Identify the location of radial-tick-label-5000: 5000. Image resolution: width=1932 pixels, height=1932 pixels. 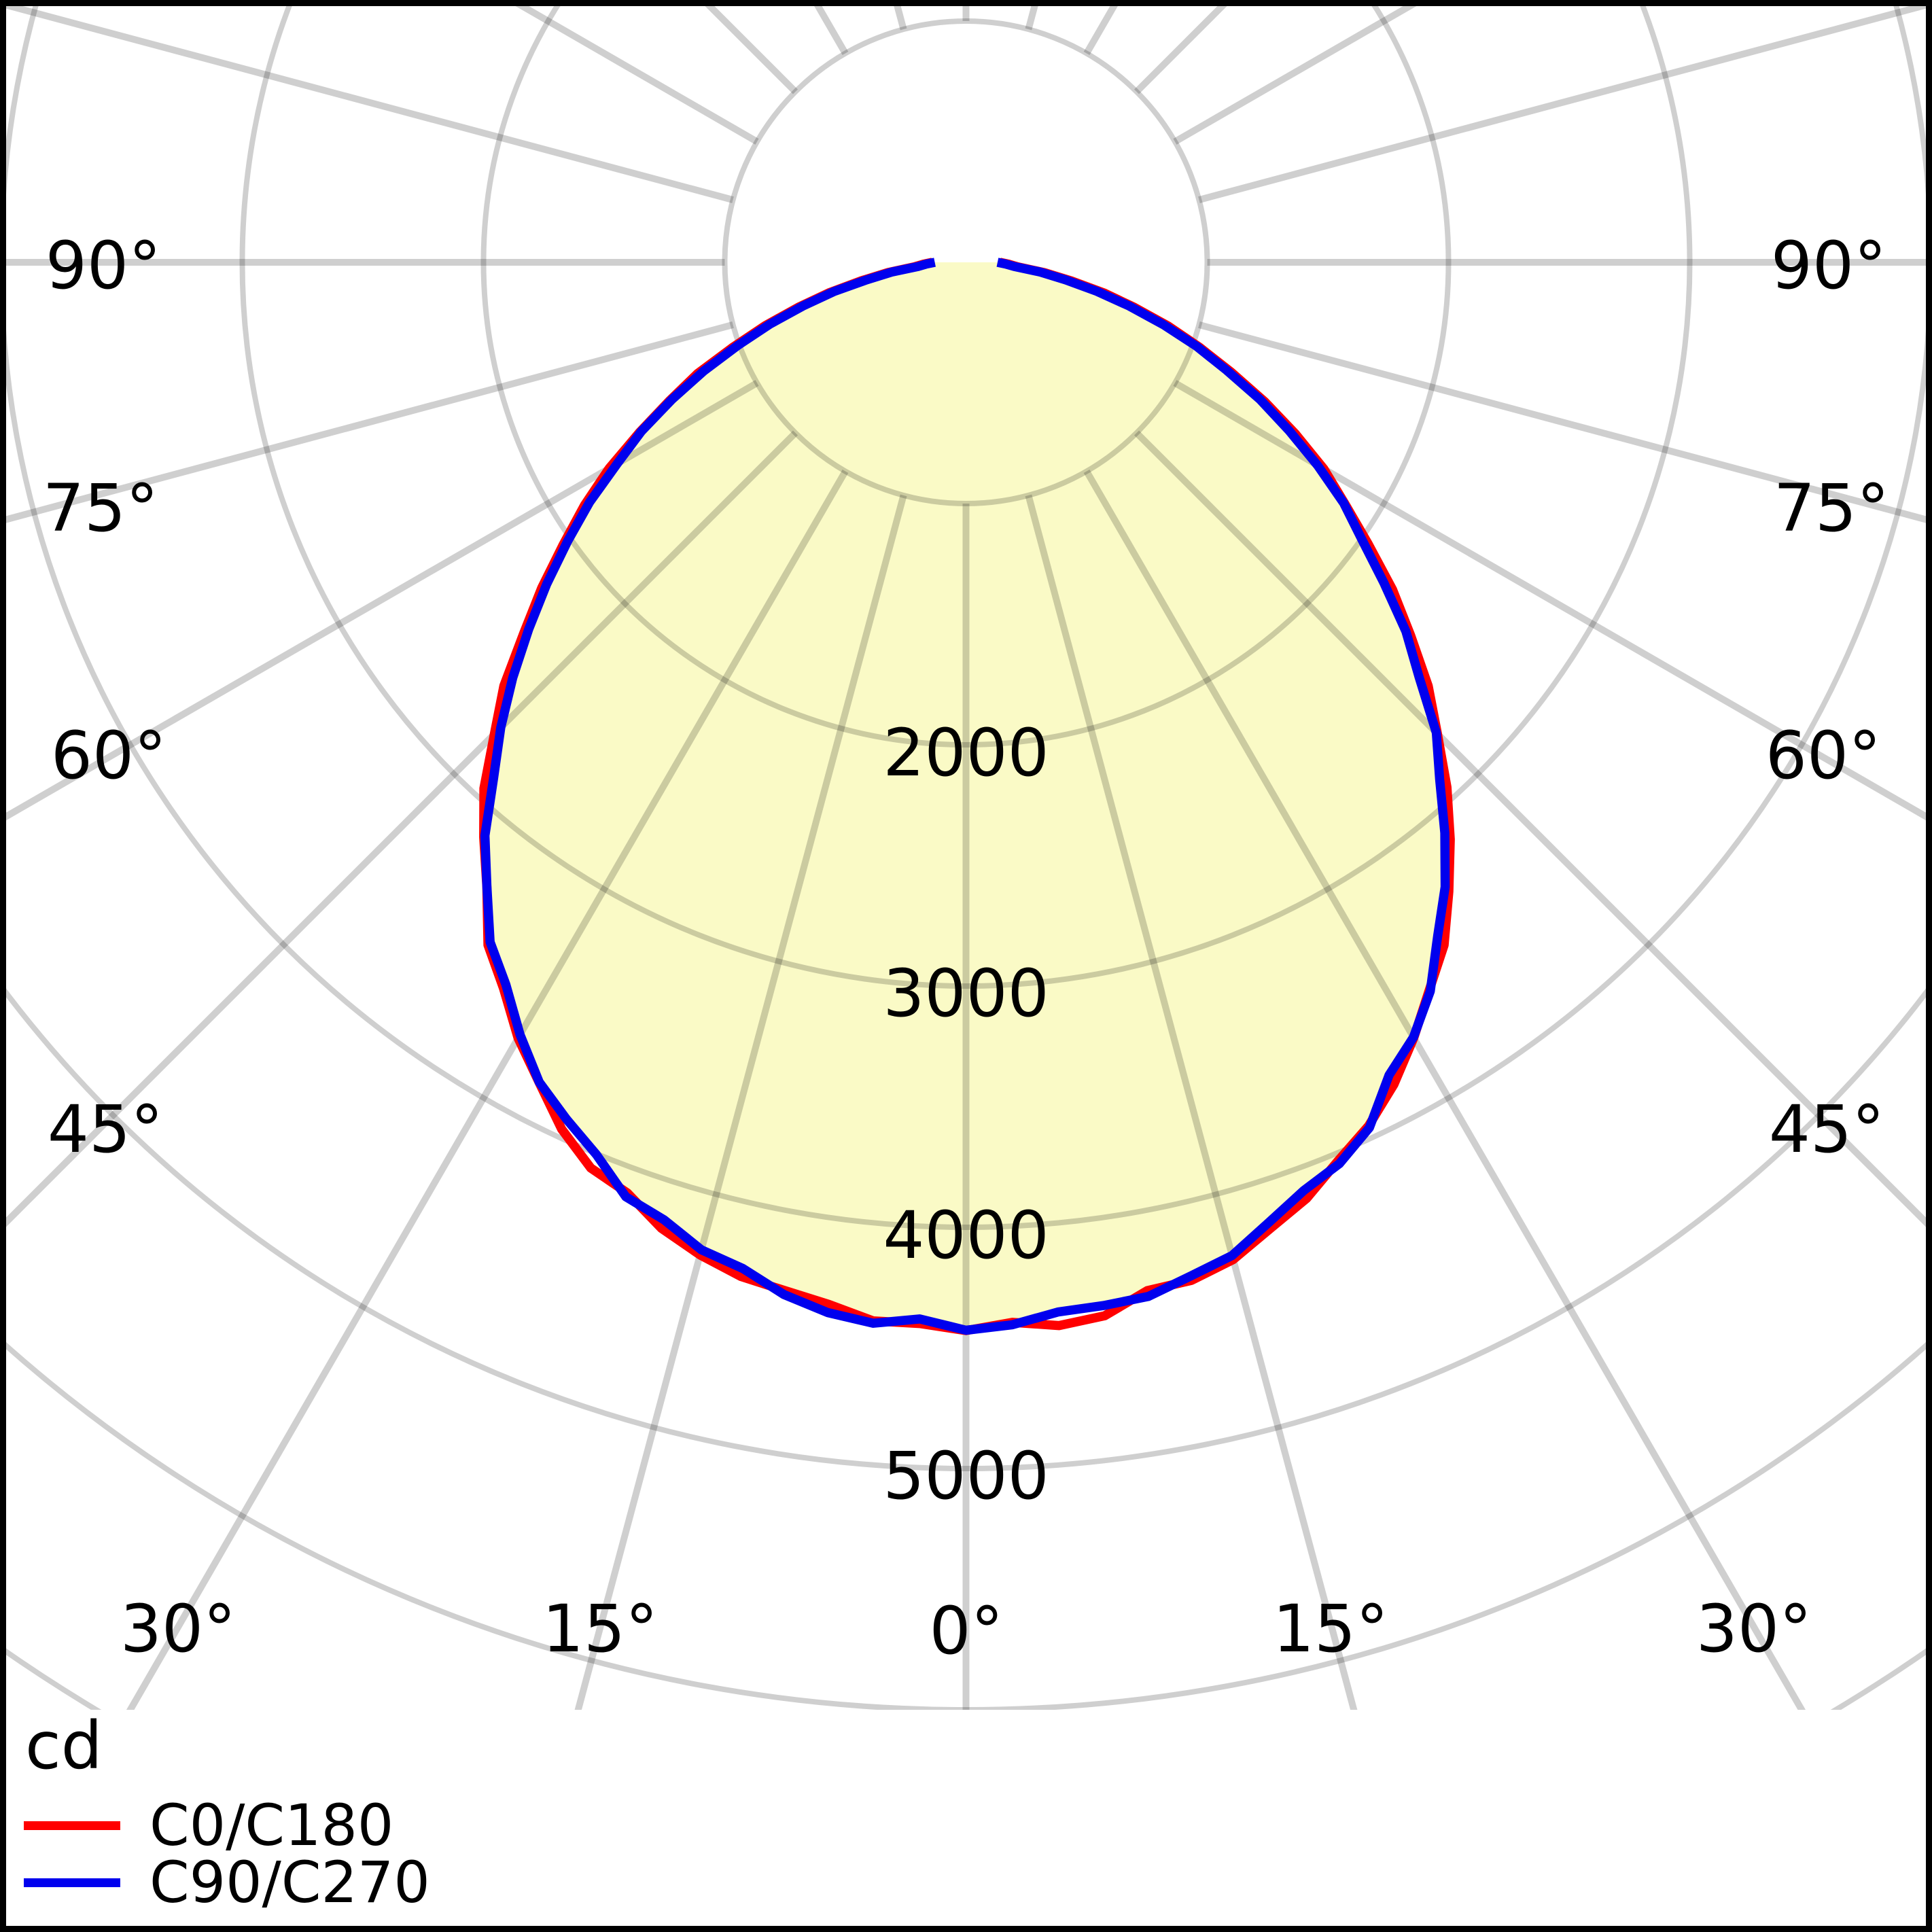
(966, 1476).